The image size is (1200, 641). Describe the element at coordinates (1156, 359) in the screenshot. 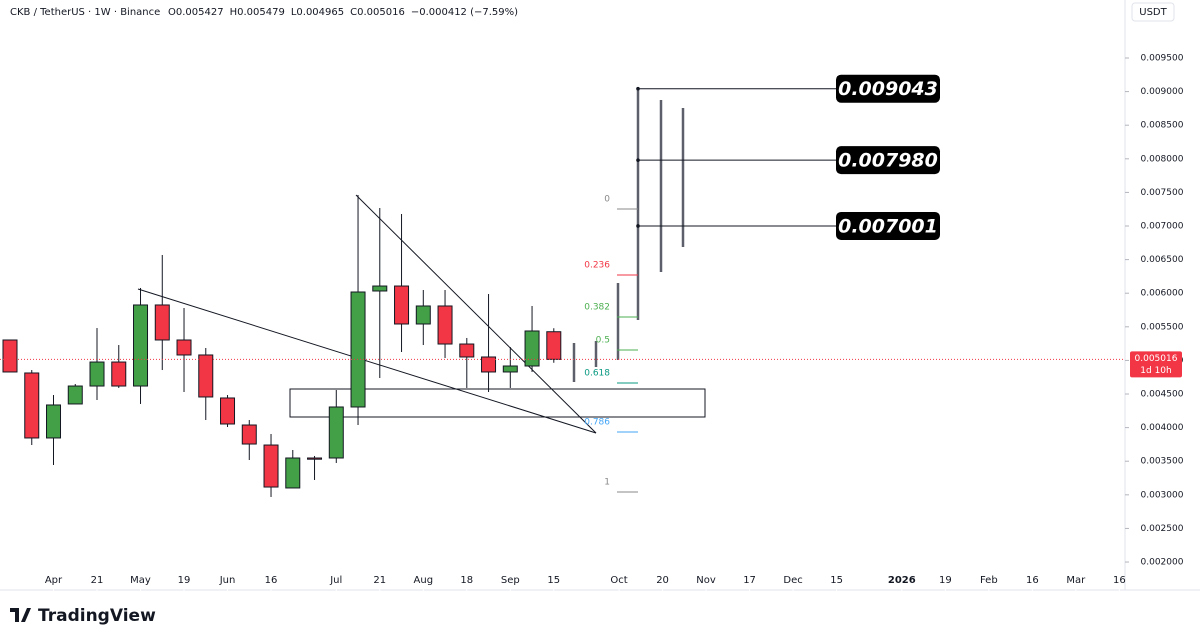

I see `last-price-label: 0.005016` at that location.